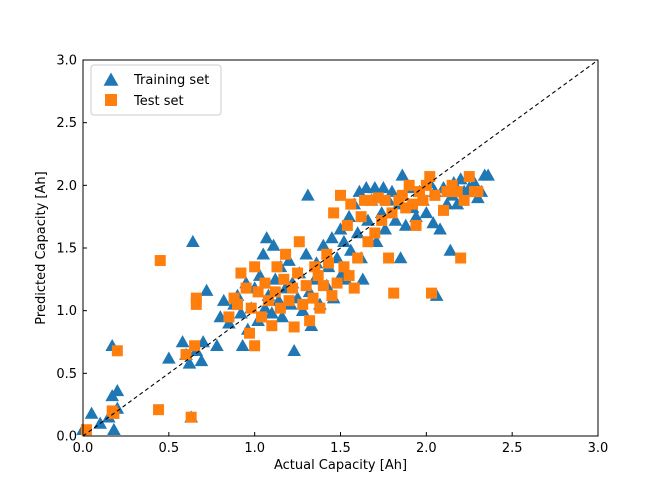 This screenshot has width=664, height=498. Describe the element at coordinates (66, 437) in the screenshot. I see `y-tick-label: 0.0` at that location.